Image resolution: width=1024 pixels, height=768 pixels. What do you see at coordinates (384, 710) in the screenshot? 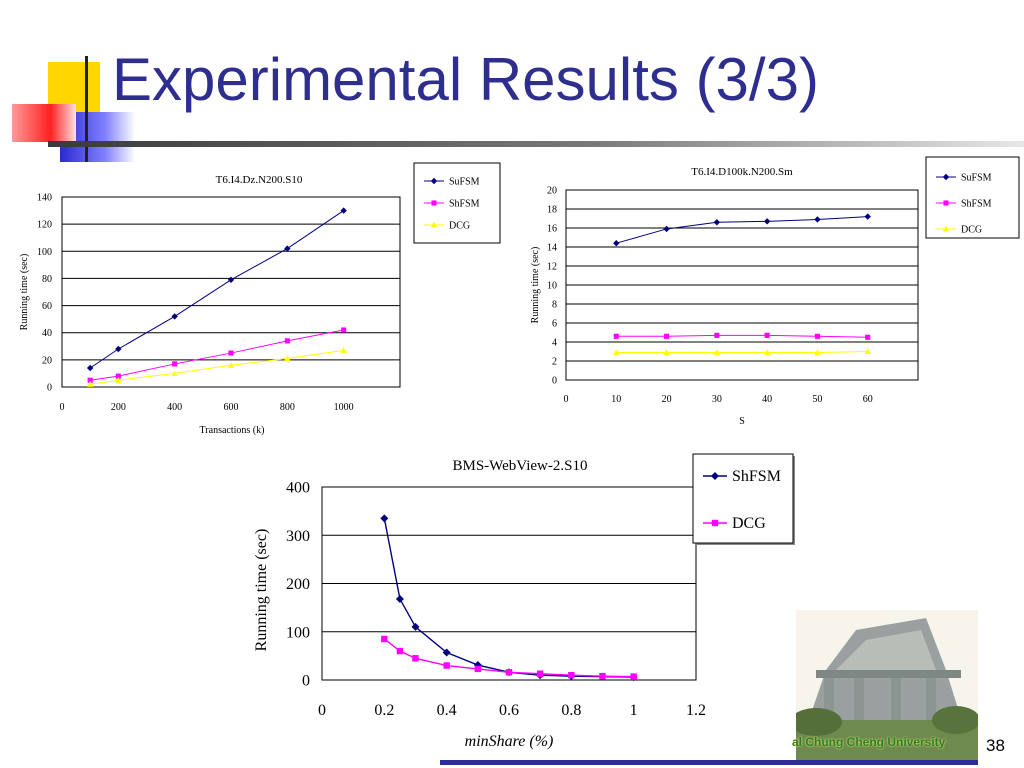
I see `x-tick-label: 0.2` at bounding box center [384, 710].